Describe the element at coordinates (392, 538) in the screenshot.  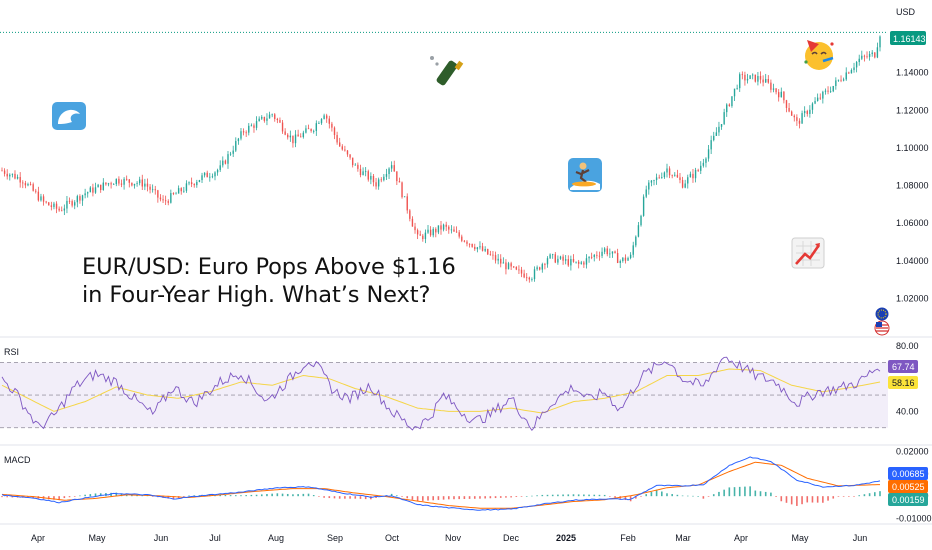
I see `x-tick-label: Oct` at that location.